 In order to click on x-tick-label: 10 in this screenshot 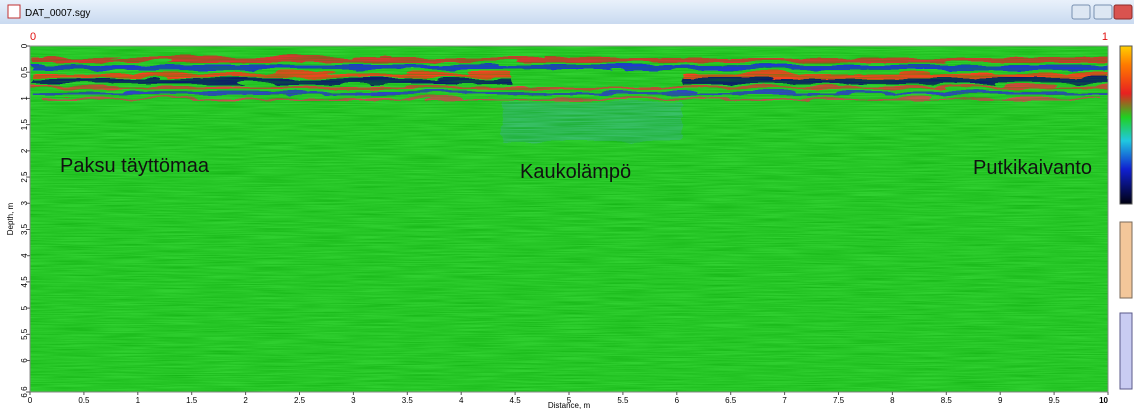, I will do `click(1103, 400)`.